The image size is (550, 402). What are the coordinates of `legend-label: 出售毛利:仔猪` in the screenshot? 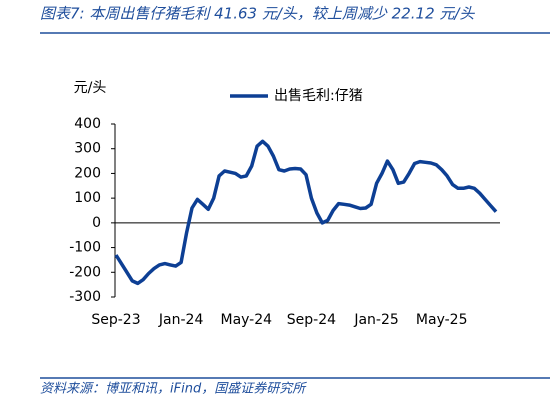 It's located at (318, 96).